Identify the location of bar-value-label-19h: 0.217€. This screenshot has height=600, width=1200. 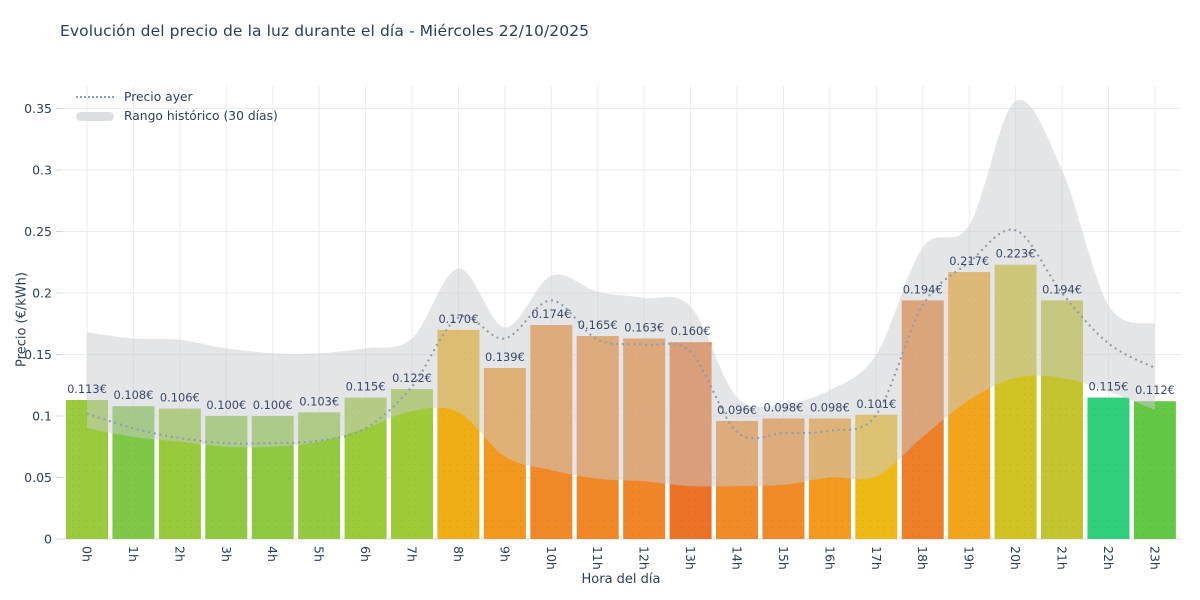
(969, 261).